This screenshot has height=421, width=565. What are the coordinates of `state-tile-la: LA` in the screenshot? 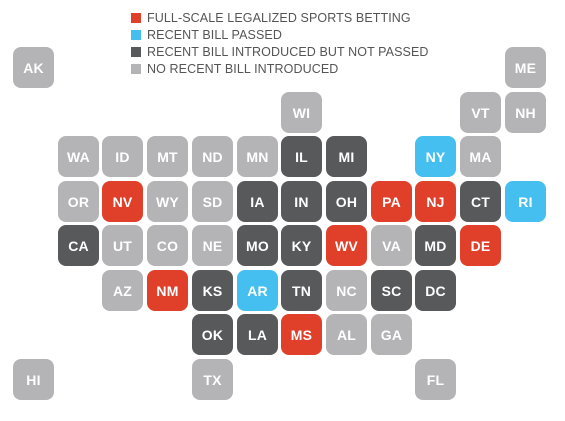 It's located at (257, 334).